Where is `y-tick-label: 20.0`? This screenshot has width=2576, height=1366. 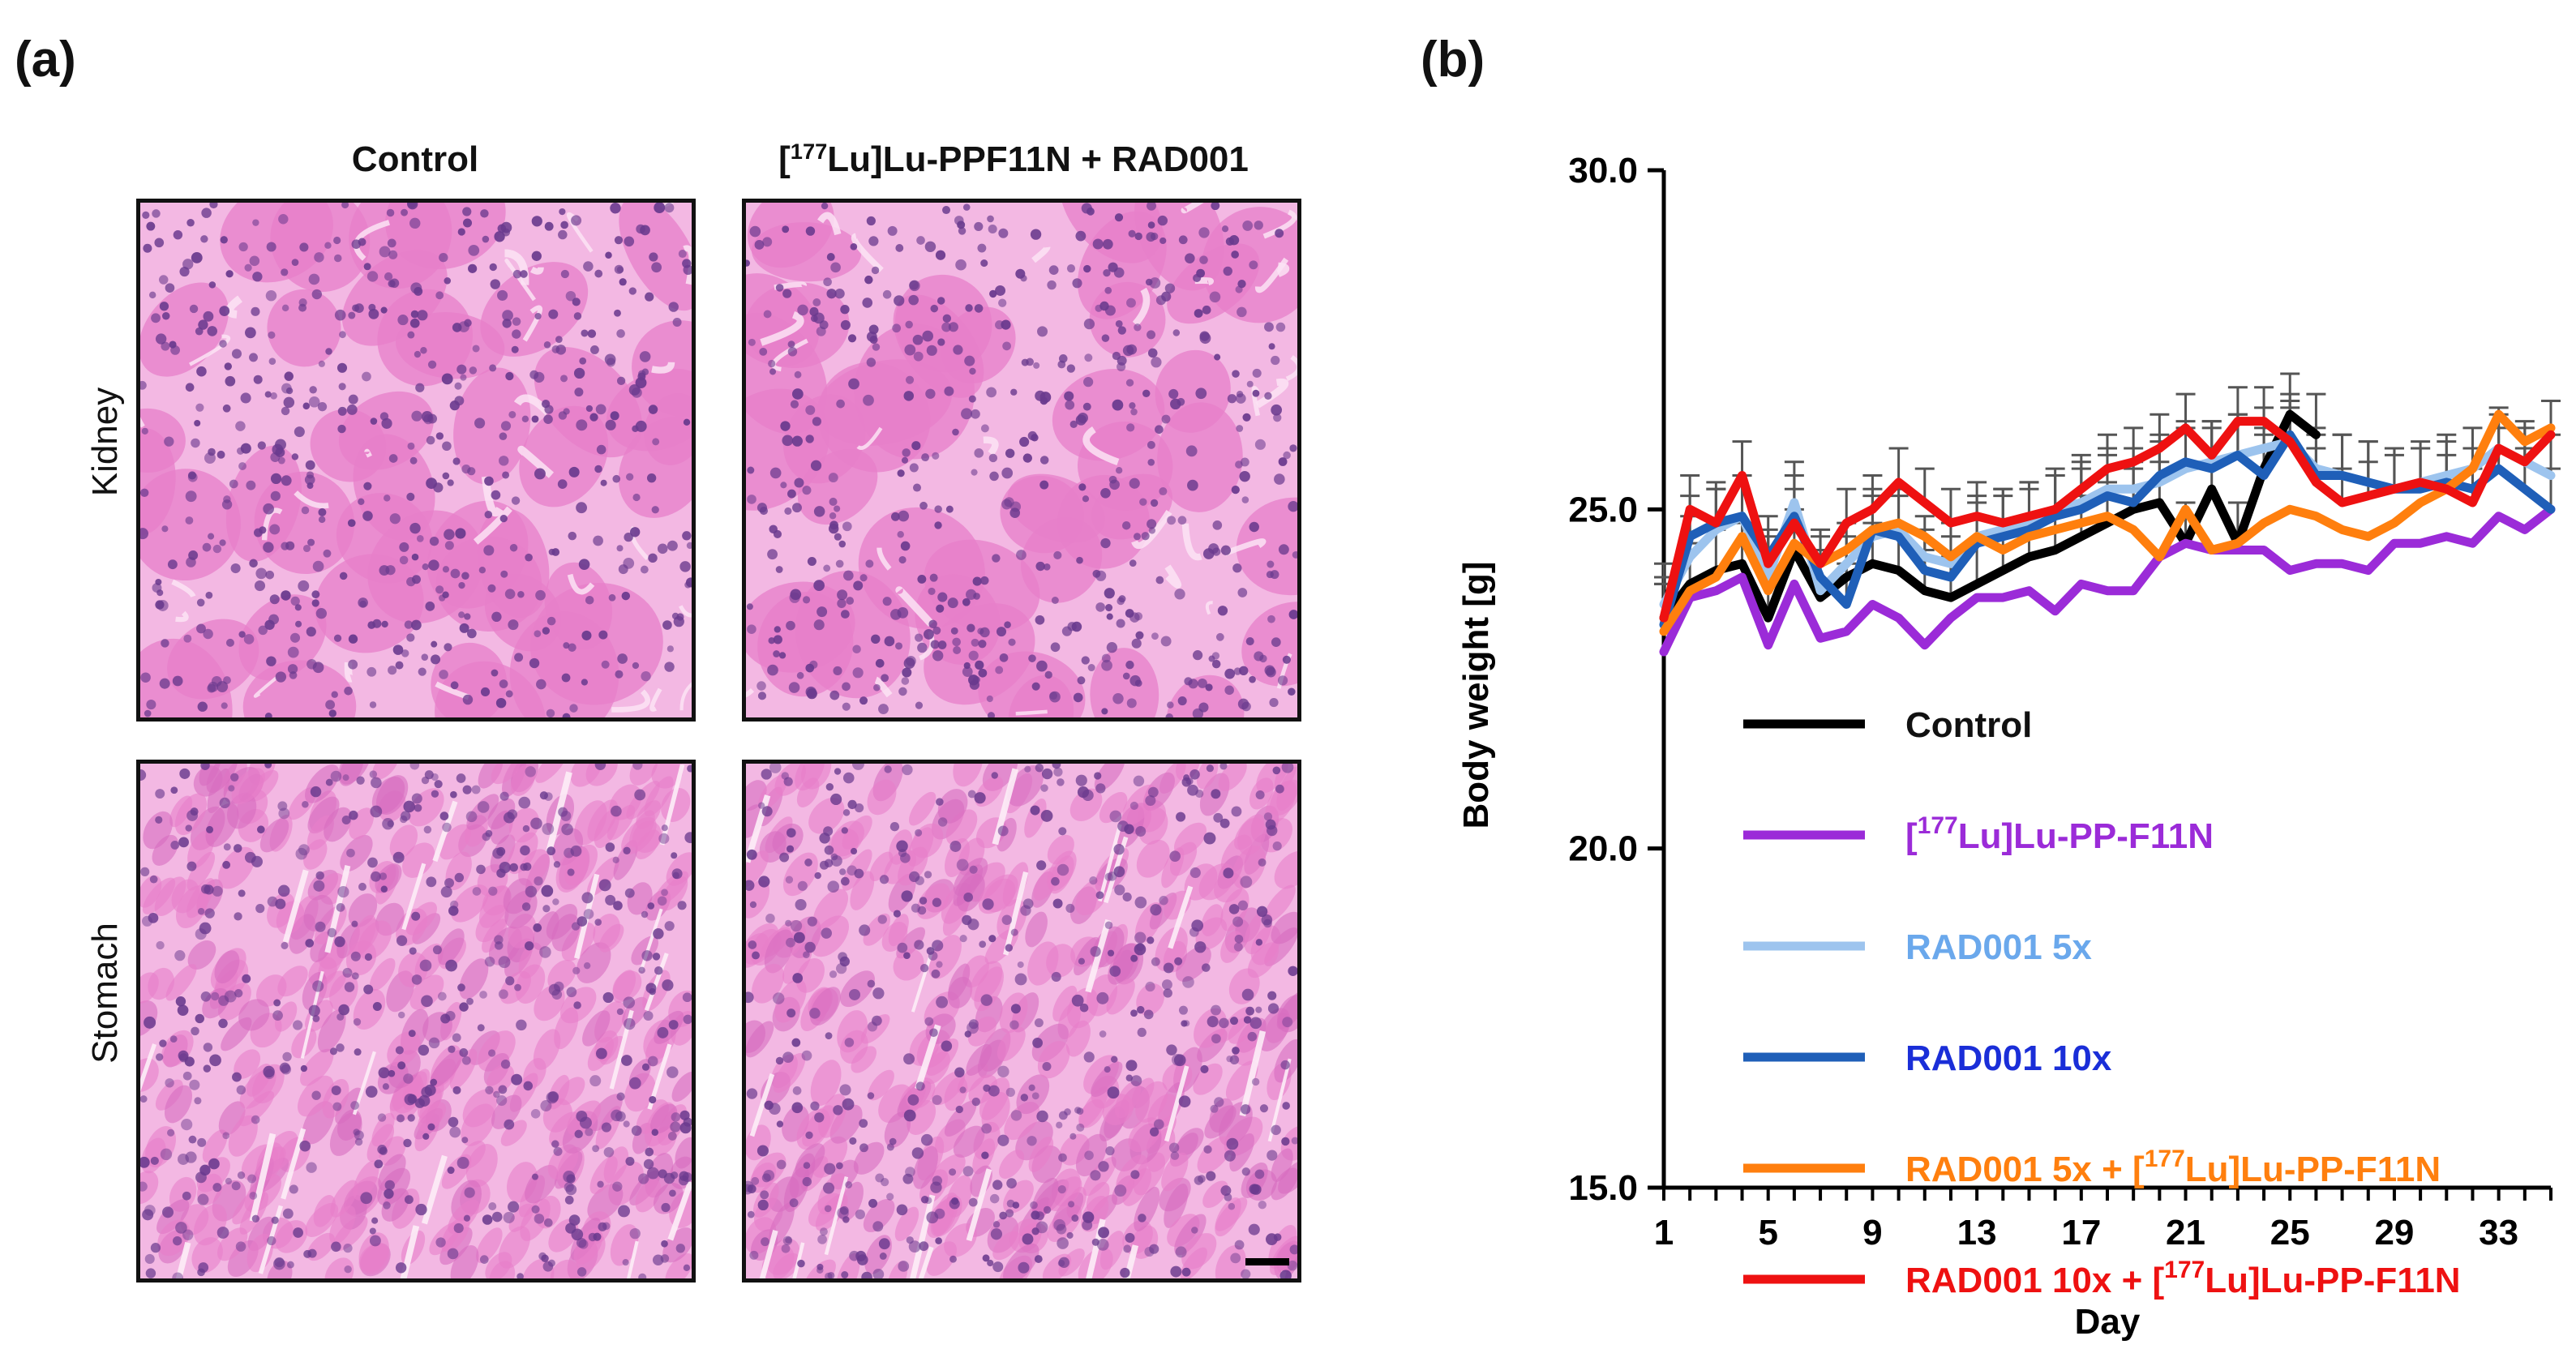 y-tick-label: 20.0 is located at coordinates (1603, 849).